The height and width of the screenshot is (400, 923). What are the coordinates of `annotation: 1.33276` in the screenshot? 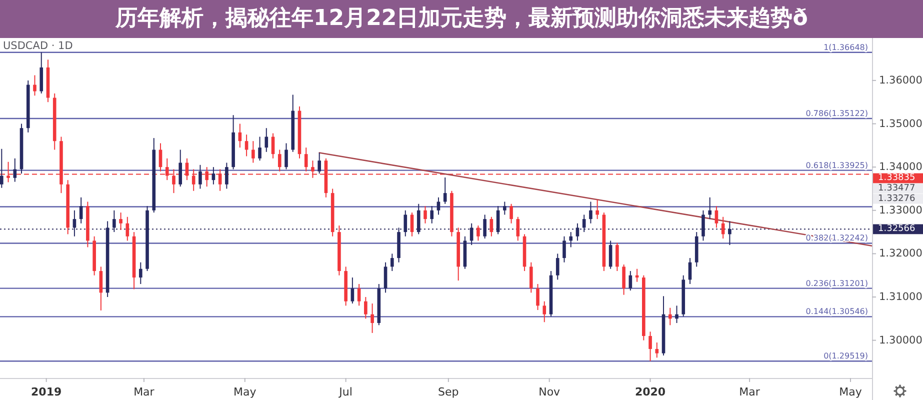 It's located at (898, 199).